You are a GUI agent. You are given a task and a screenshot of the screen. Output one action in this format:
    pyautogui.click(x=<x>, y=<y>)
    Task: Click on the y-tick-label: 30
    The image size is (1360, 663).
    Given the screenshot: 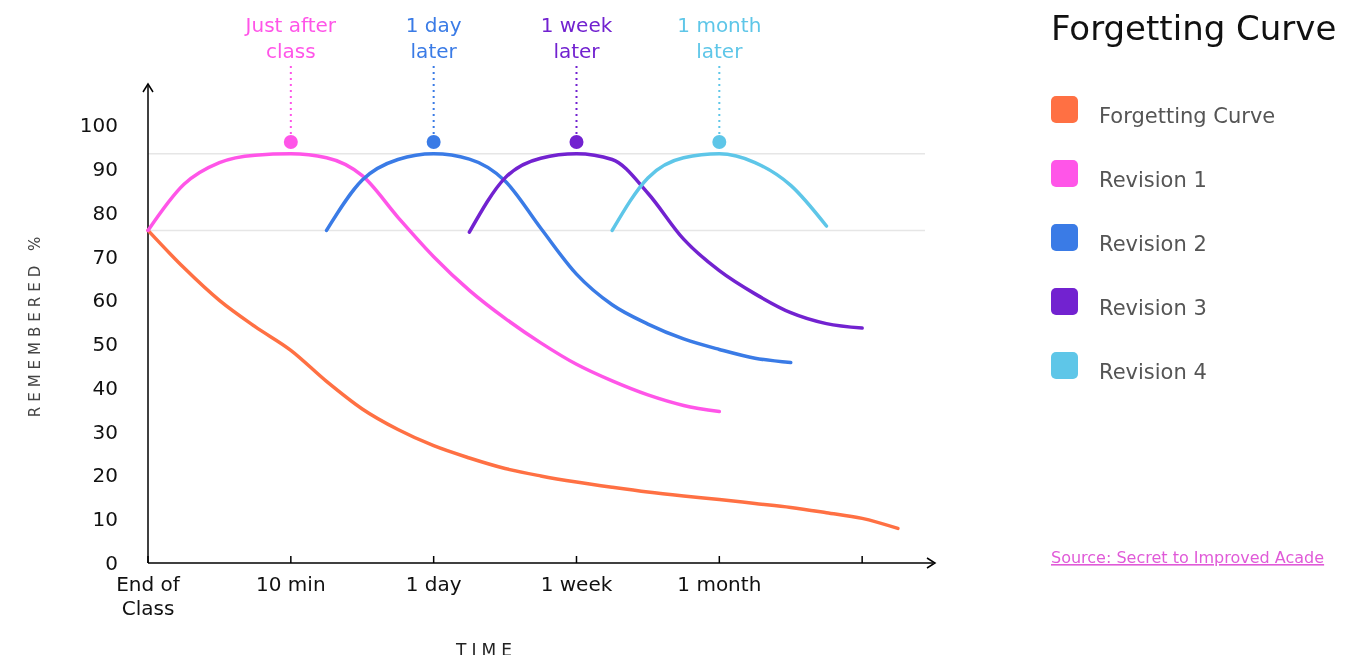 What is the action you would take?
    pyautogui.click(x=105, y=431)
    